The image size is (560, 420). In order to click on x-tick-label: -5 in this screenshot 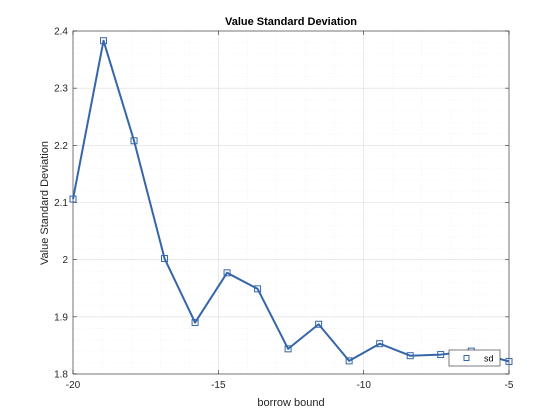, I will do `click(509, 385)`.